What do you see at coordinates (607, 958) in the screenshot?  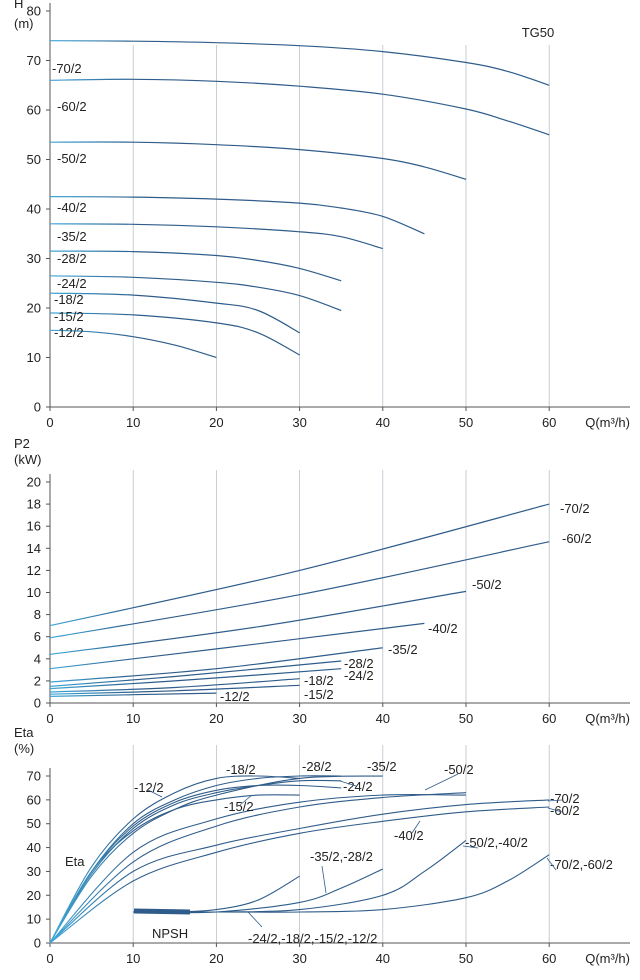 I see `efficiency-x-axis-label: Q(m³/h)` at bounding box center [607, 958].